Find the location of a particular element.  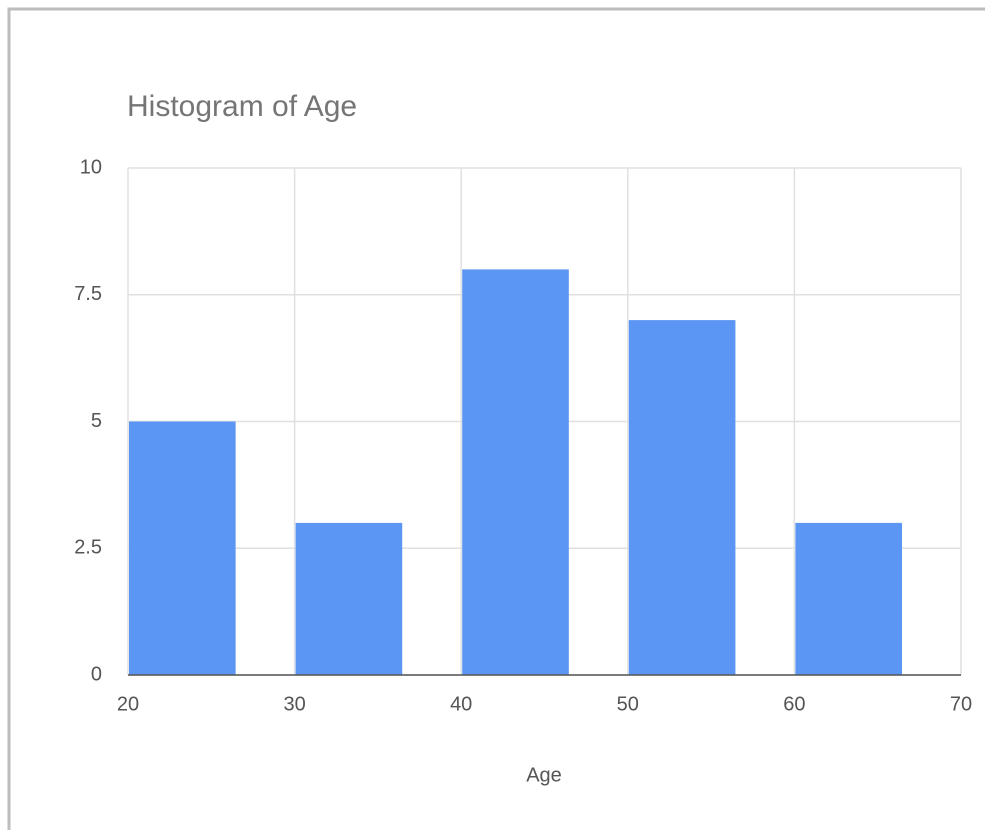

x-axis-label: Age is located at coordinates (544, 775).